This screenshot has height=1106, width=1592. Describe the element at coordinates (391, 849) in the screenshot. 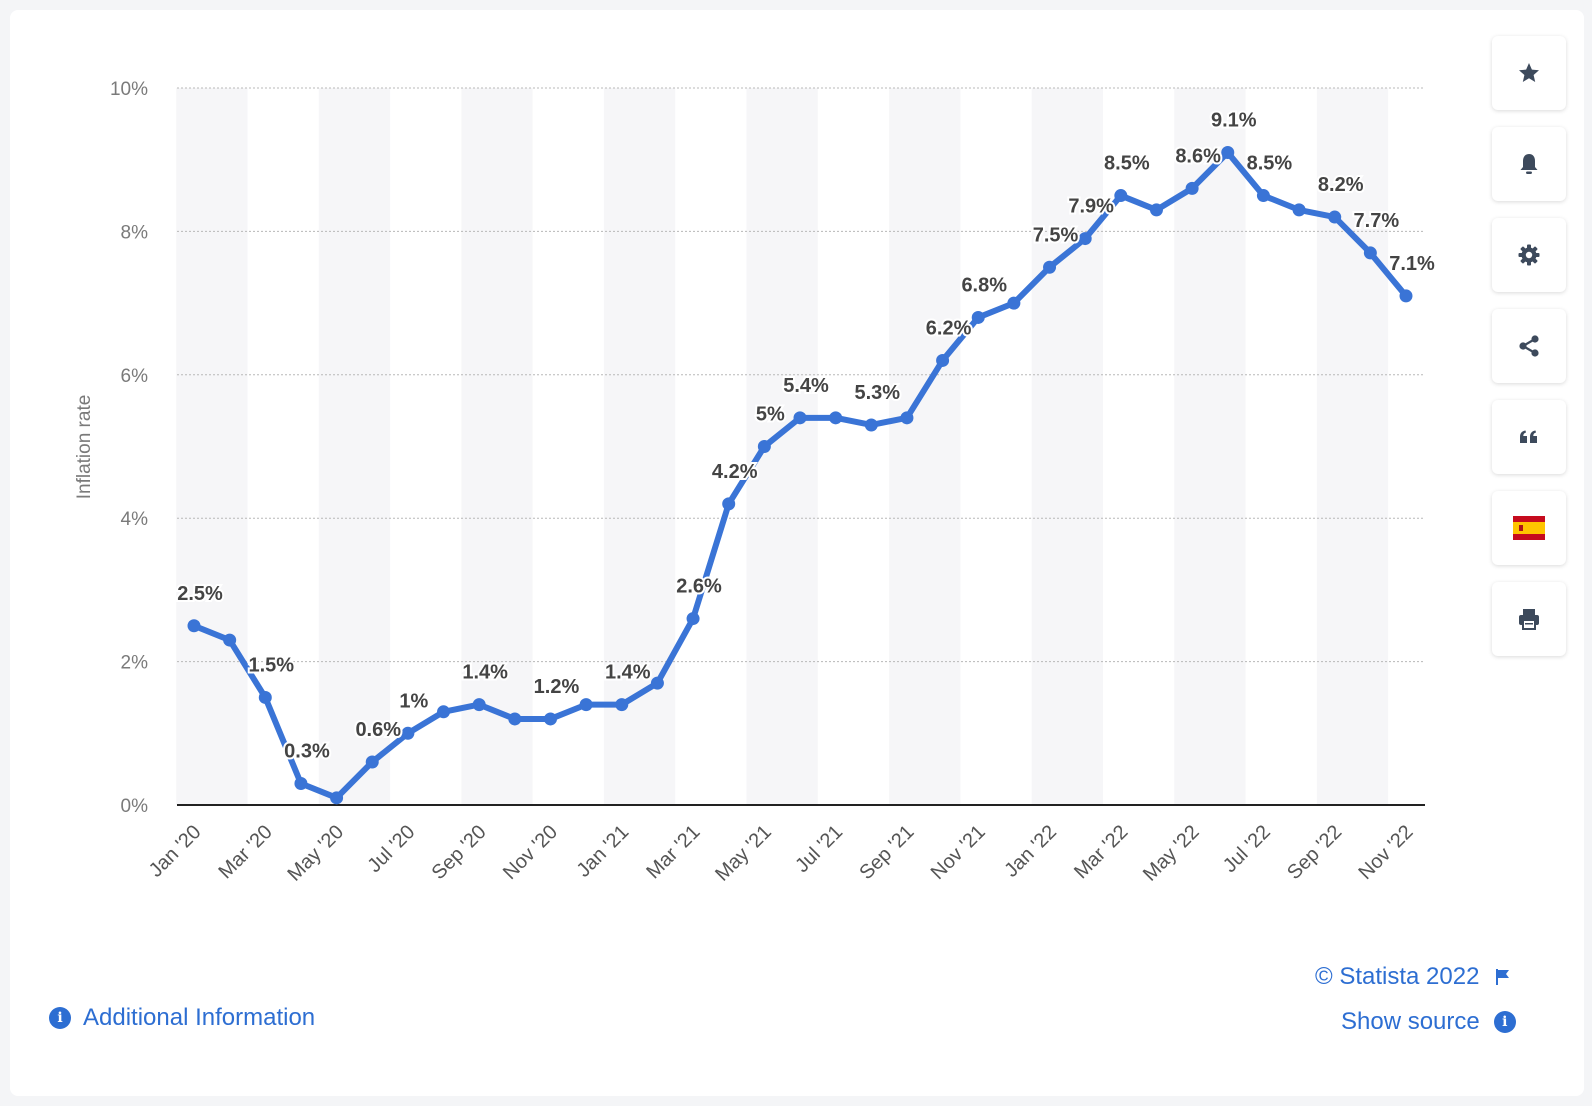

I see `x-tick-label: Jul '20` at that location.